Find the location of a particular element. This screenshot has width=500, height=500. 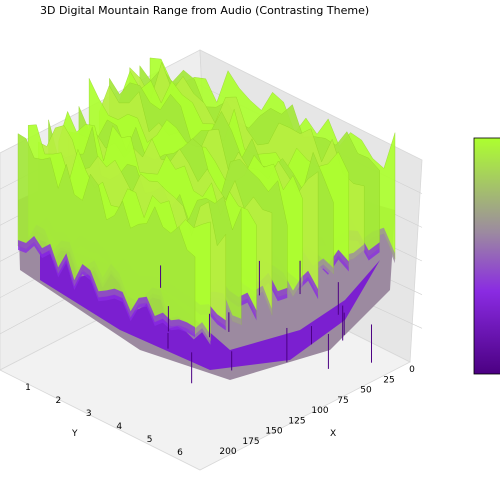

y-axis-ticks: 1 2 3 4 5 6 is located at coordinates (104, 420).